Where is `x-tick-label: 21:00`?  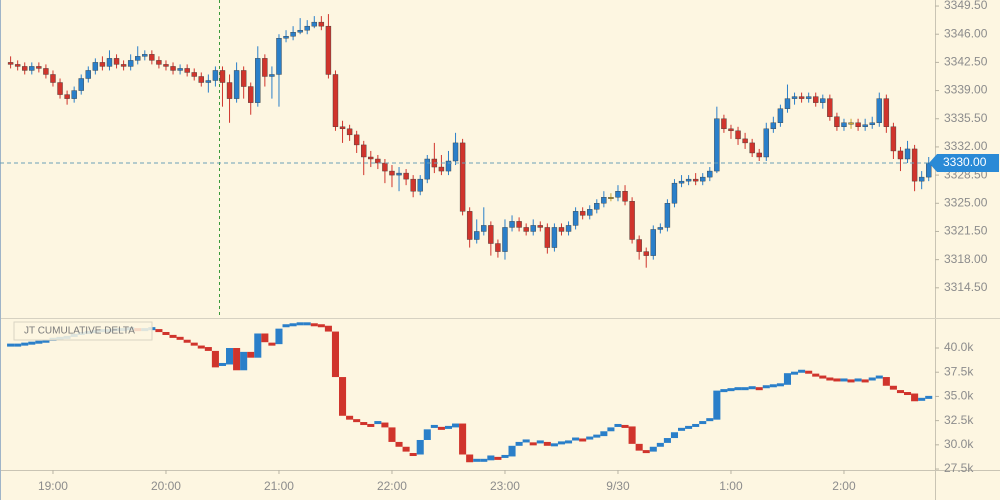
x-tick-label: 21:00 is located at coordinates (279, 486).